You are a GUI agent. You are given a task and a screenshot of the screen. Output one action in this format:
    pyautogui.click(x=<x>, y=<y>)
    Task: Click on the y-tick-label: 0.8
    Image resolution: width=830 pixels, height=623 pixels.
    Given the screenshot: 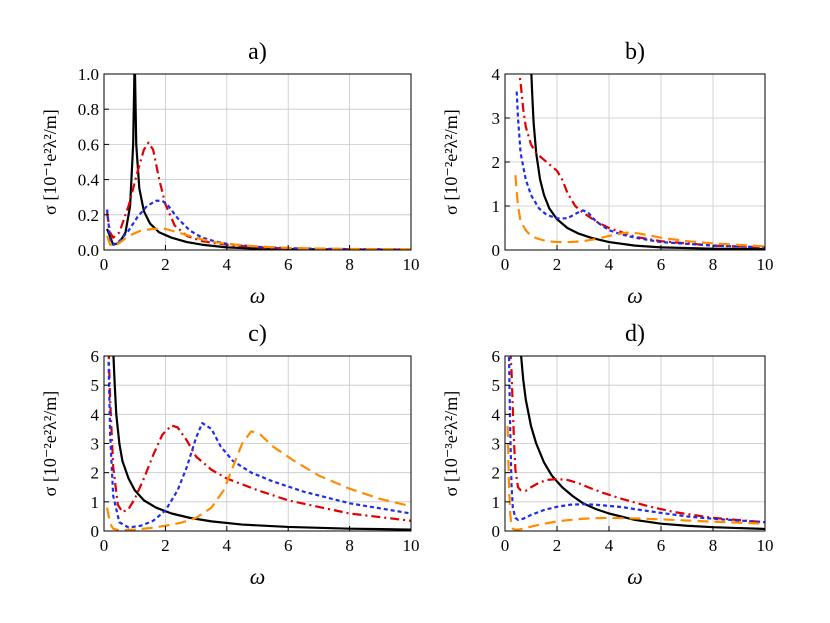 What is the action you would take?
    pyautogui.click(x=88, y=109)
    